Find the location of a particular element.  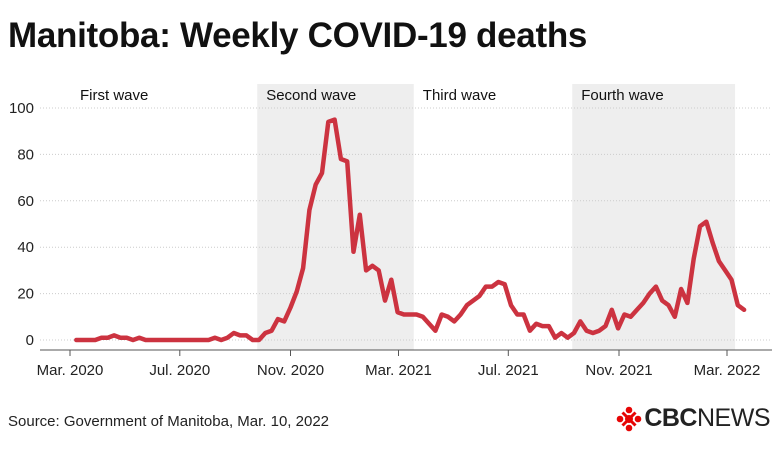

x-tick-label-2: Nov. 2020 is located at coordinates (290, 370).